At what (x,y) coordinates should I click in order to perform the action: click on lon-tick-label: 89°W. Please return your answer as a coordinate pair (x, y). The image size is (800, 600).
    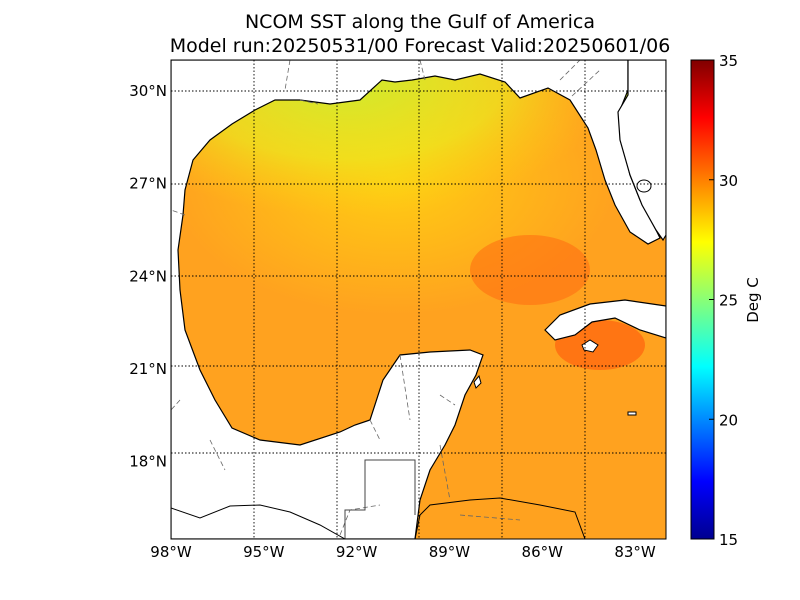
    Looking at the image, I should click on (450, 552).